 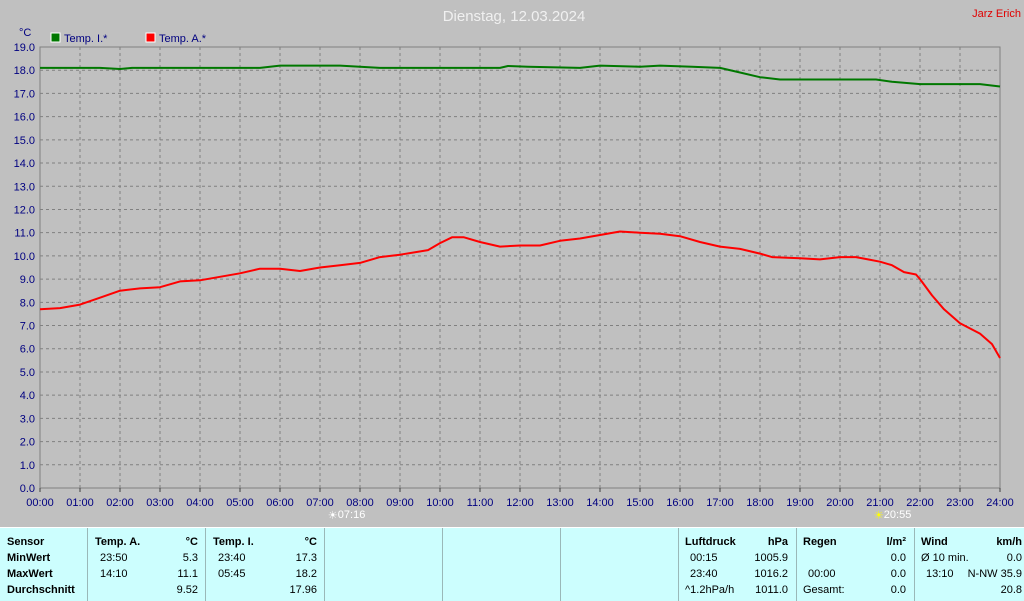 What do you see at coordinates (190, 558) in the screenshot?
I see `temp-a-min-val: 5.3` at bounding box center [190, 558].